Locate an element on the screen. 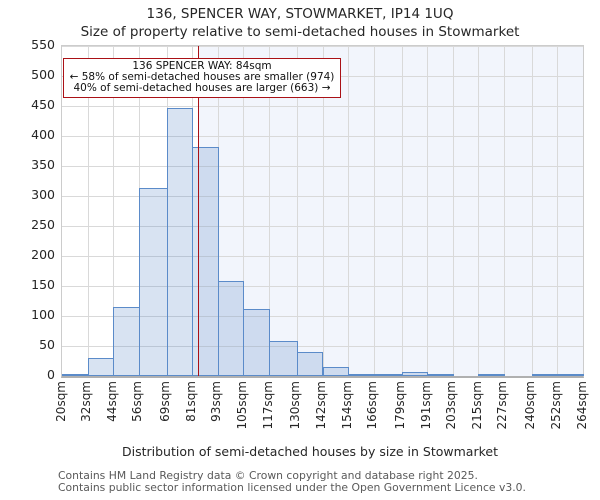 The height and width of the screenshot is (500, 600). annotation-property-line: 136 SPENCER WAY: 84sqm is located at coordinates (202, 66).